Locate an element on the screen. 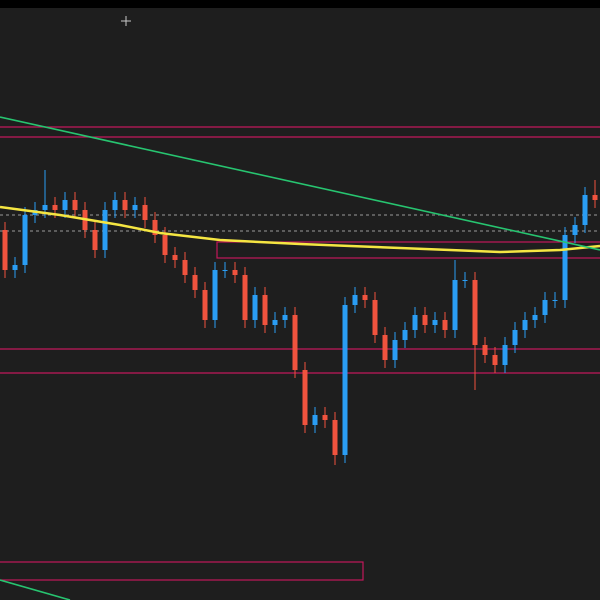  moving-average is located at coordinates (300, 229).